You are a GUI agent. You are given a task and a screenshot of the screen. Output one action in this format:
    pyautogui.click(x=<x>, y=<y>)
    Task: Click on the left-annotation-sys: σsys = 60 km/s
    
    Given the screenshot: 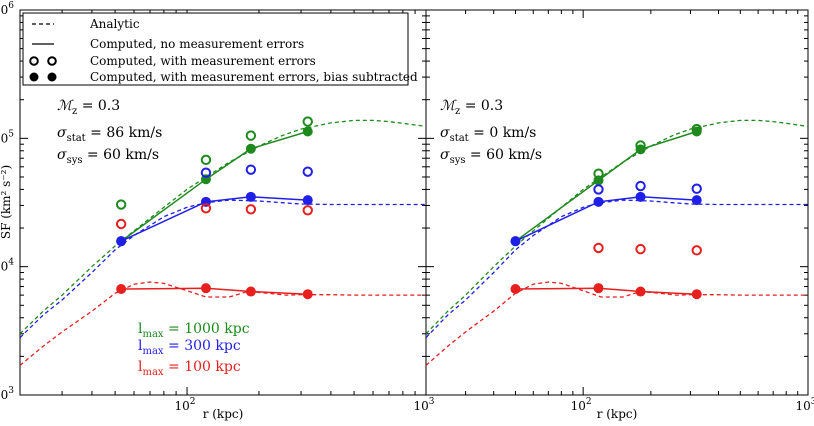 What is the action you would take?
    pyautogui.click(x=108, y=156)
    